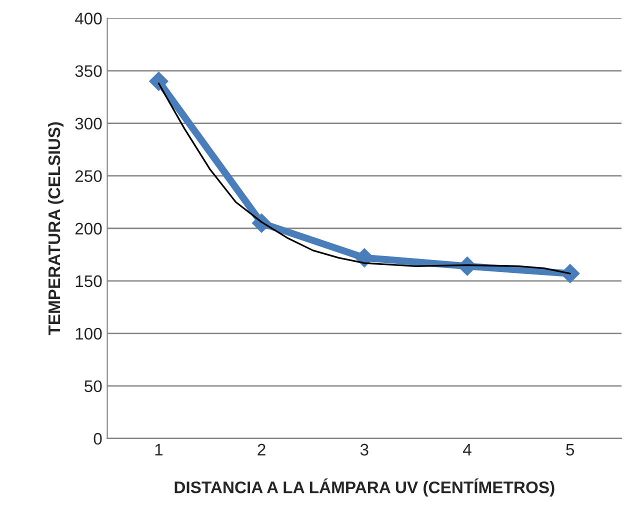 This screenshot has height=522, width=631. I want to click on x-tick-label: 1, so click(159, 450).